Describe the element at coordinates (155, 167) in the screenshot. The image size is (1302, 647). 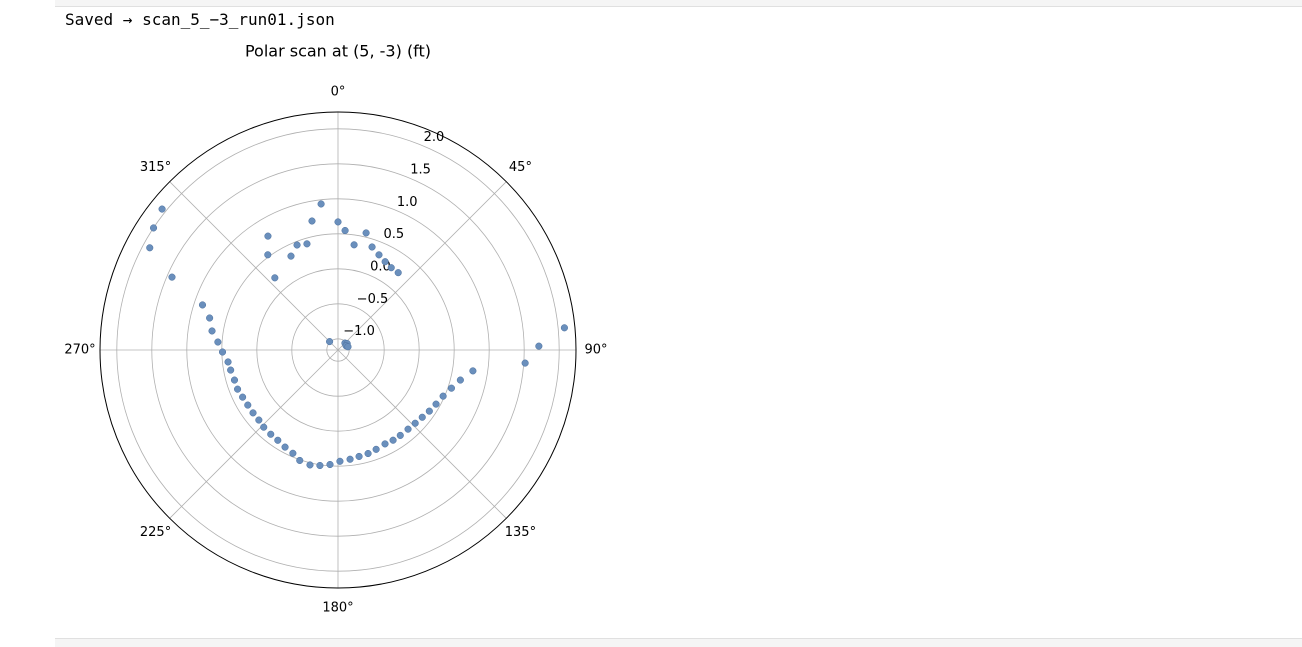
I see `theta-tick-label: 315°` at that location.